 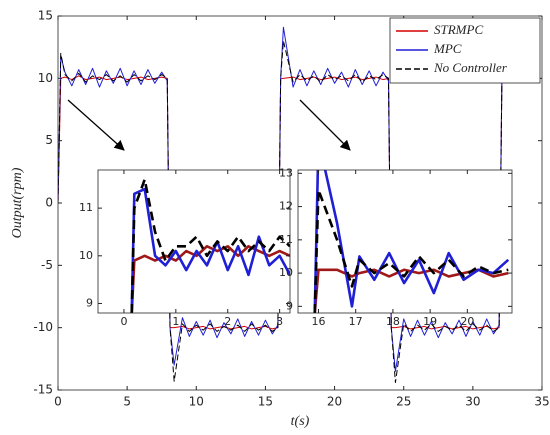 What do you see at coordinates (470, 67) in the screenshot?
I see `legend-label: No Controller` at bounding box center [470, 67].